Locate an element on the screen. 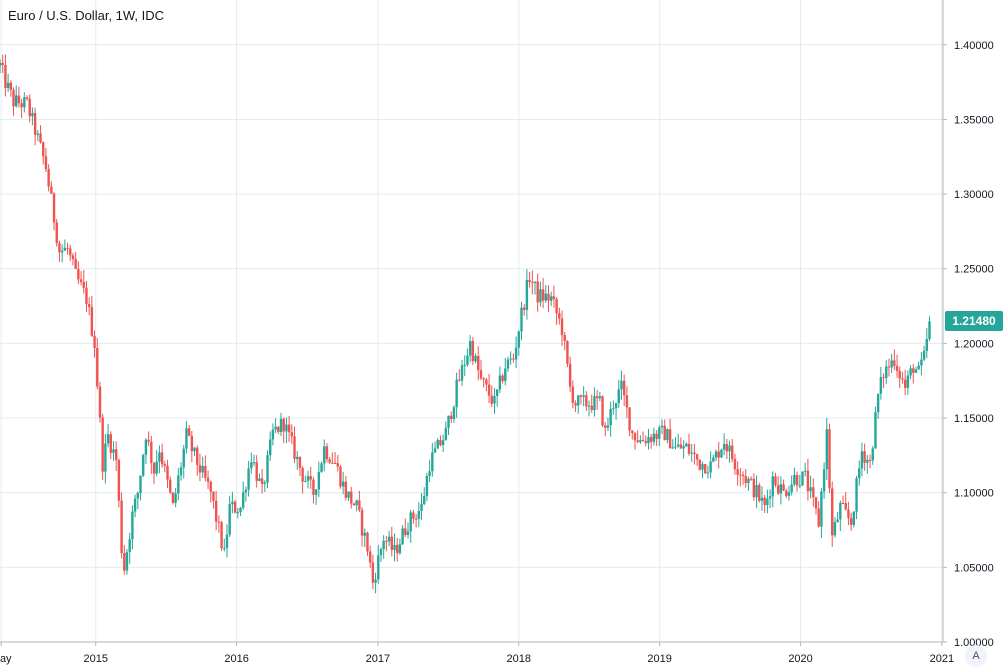  y-tick-label: 1.35000 is located at coordinates (974, 120).